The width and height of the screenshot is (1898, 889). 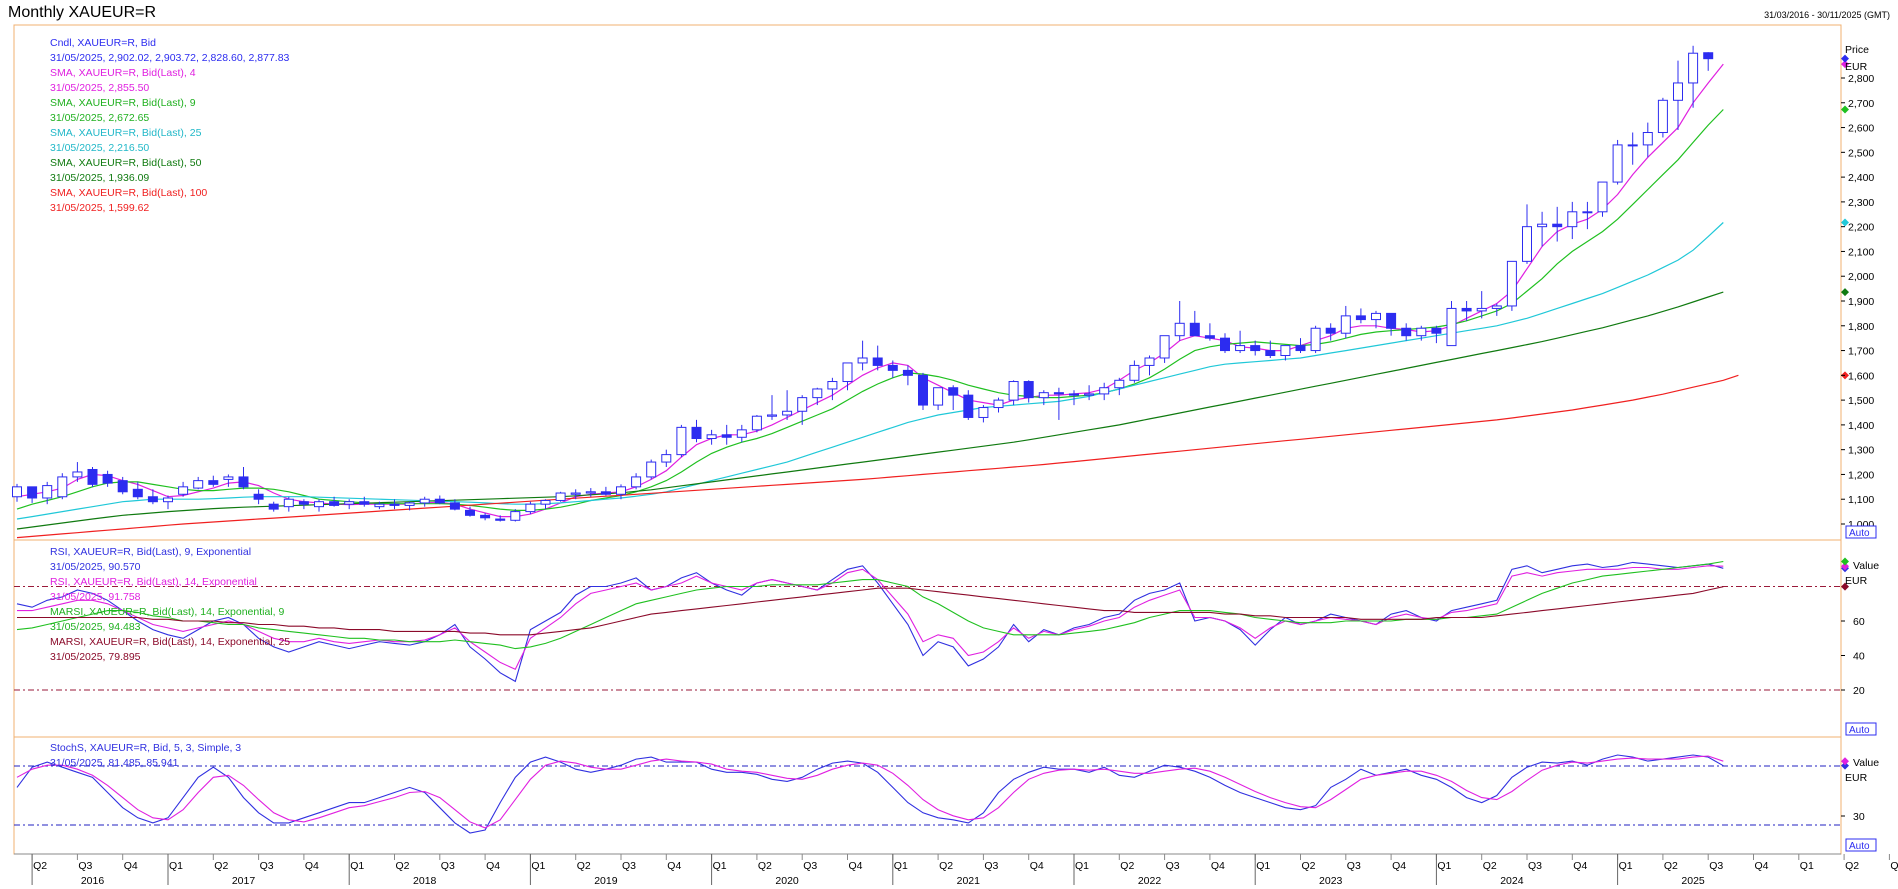 What do you see at coordinates (99, 148) in the screenshot?
I see `legend-line: 31/05/2025, 2,216.50` at bounding box center [99, 148].